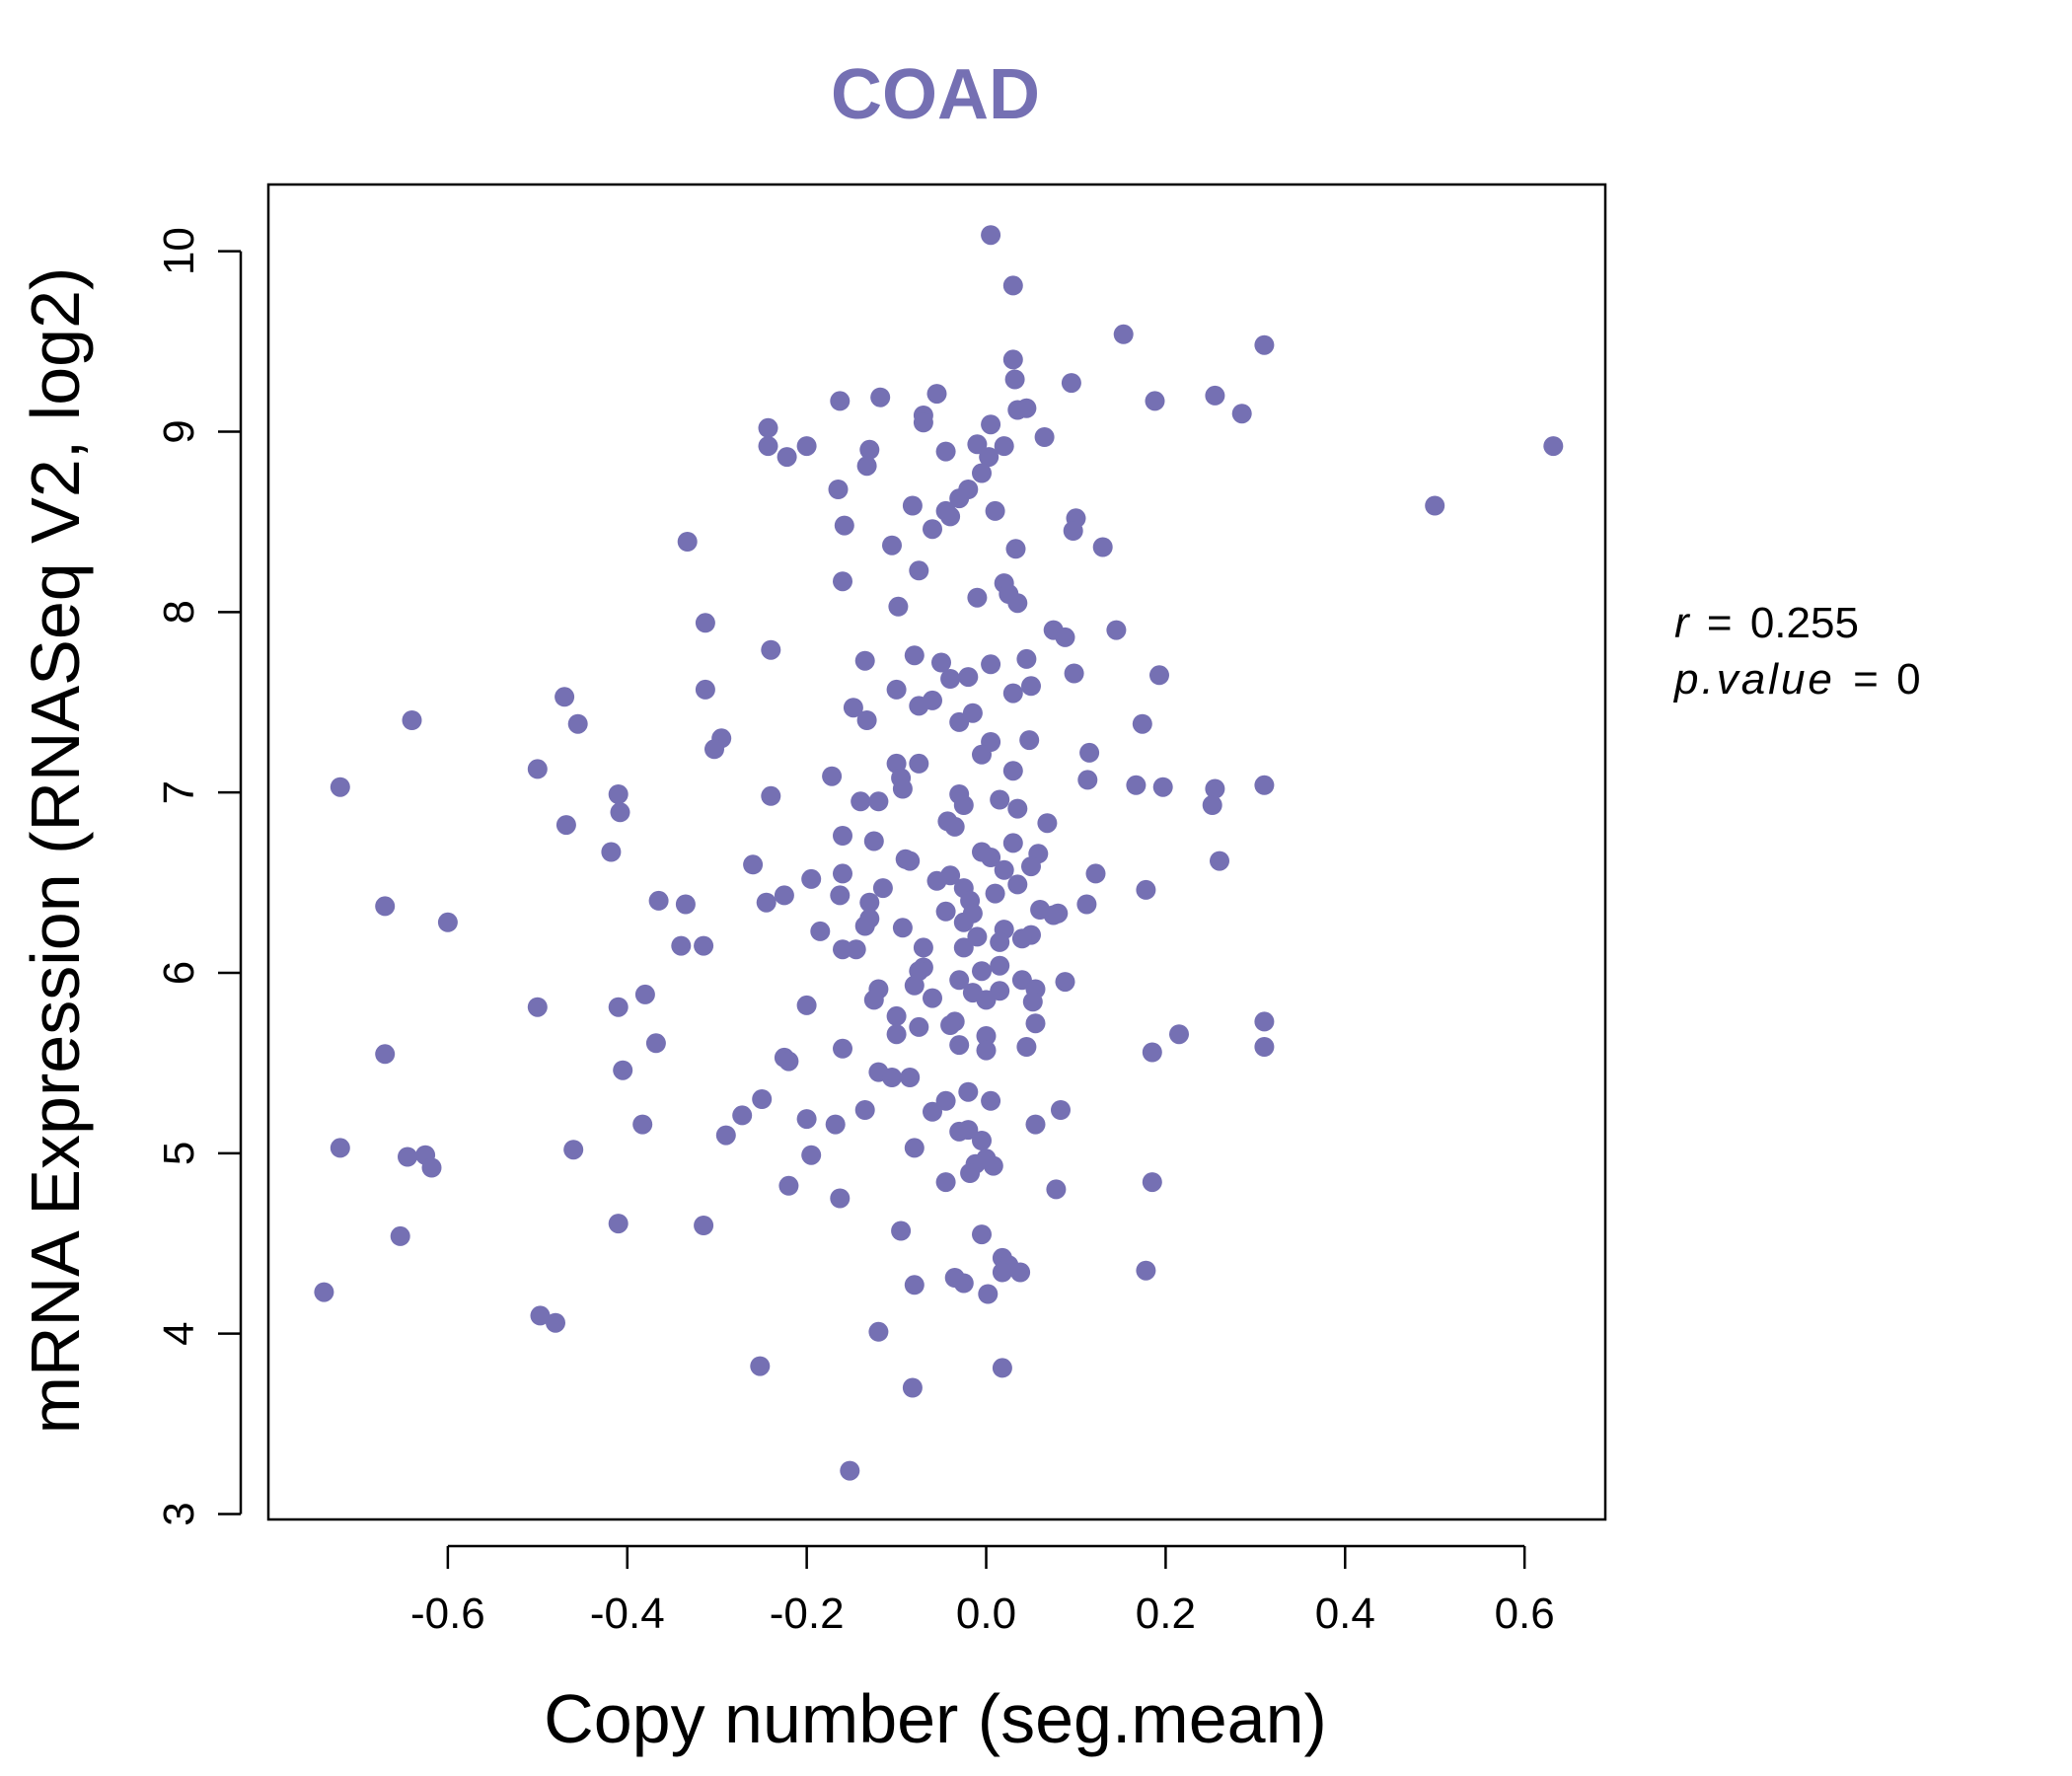 The height and width of the screenshot is (1776, 2072). I want to click on y-tick-label: 5, so click(179, 1154).